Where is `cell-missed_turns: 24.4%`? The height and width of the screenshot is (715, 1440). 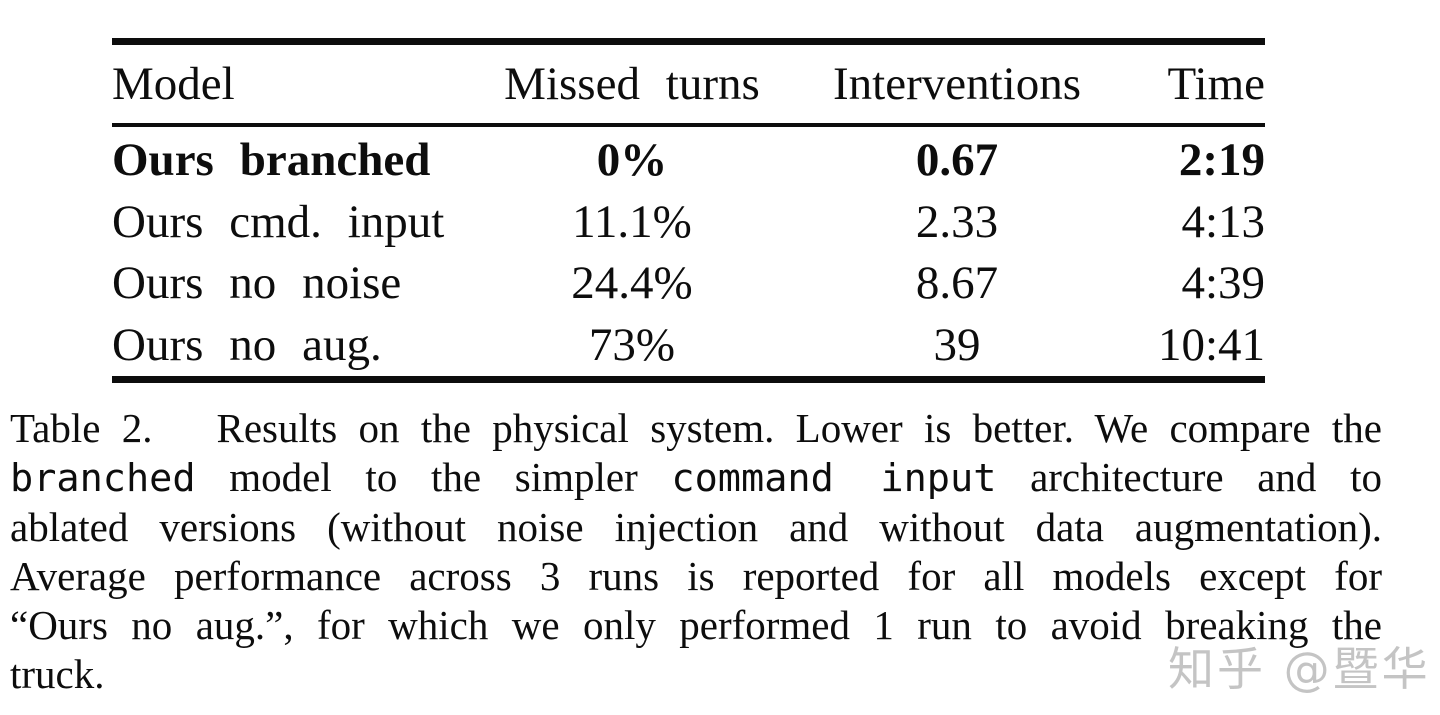
cell-missed_turns: 24.4% is located at coordinates (632, 283).